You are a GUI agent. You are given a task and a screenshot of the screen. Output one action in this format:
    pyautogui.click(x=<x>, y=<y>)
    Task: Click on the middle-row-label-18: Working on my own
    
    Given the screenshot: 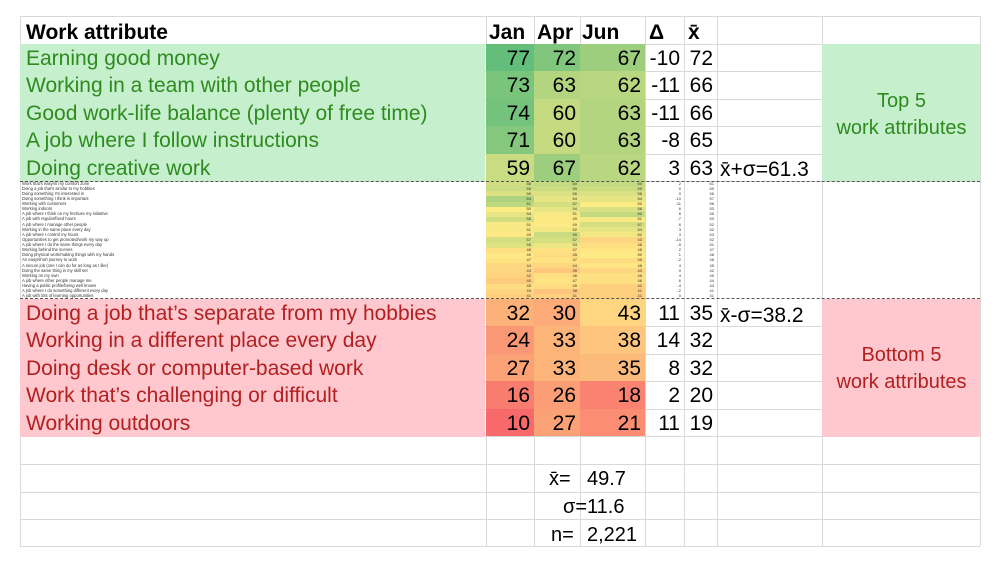 What is the action you would take?
    pyautogui.click(x=40, y=275)
    